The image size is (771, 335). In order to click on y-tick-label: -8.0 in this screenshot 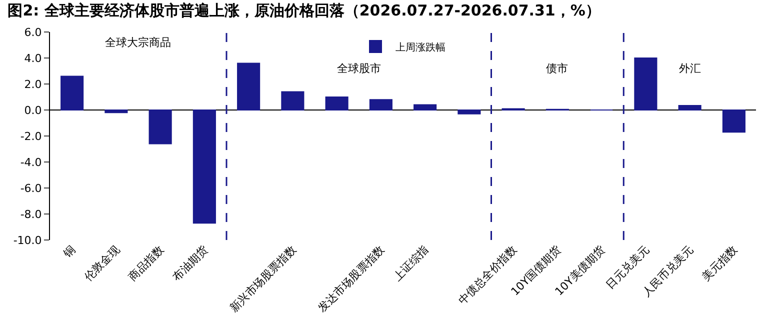, I will do `click(31, 214)`.